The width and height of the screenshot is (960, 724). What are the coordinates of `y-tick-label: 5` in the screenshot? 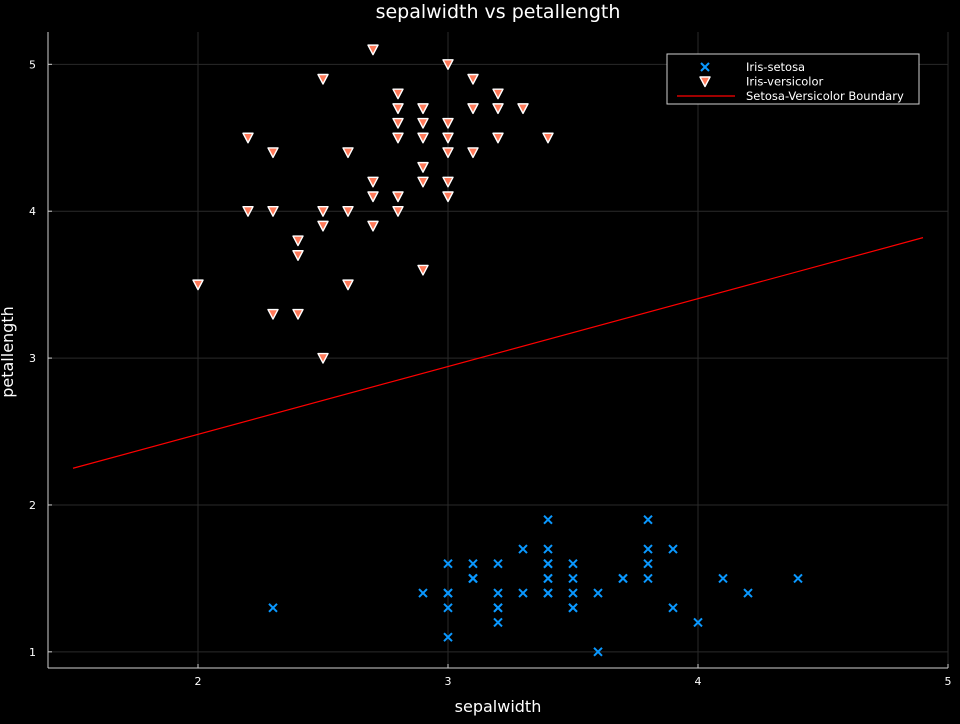 It's located at (32, 64).